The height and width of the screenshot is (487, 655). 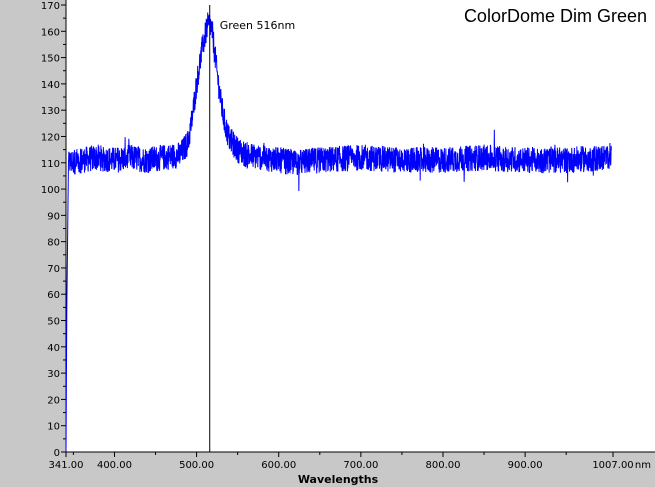 What do you see at coordinates (53, 400) in the screenshot?
I see `y-tick-label: 20` at bounding box center [53, 400].